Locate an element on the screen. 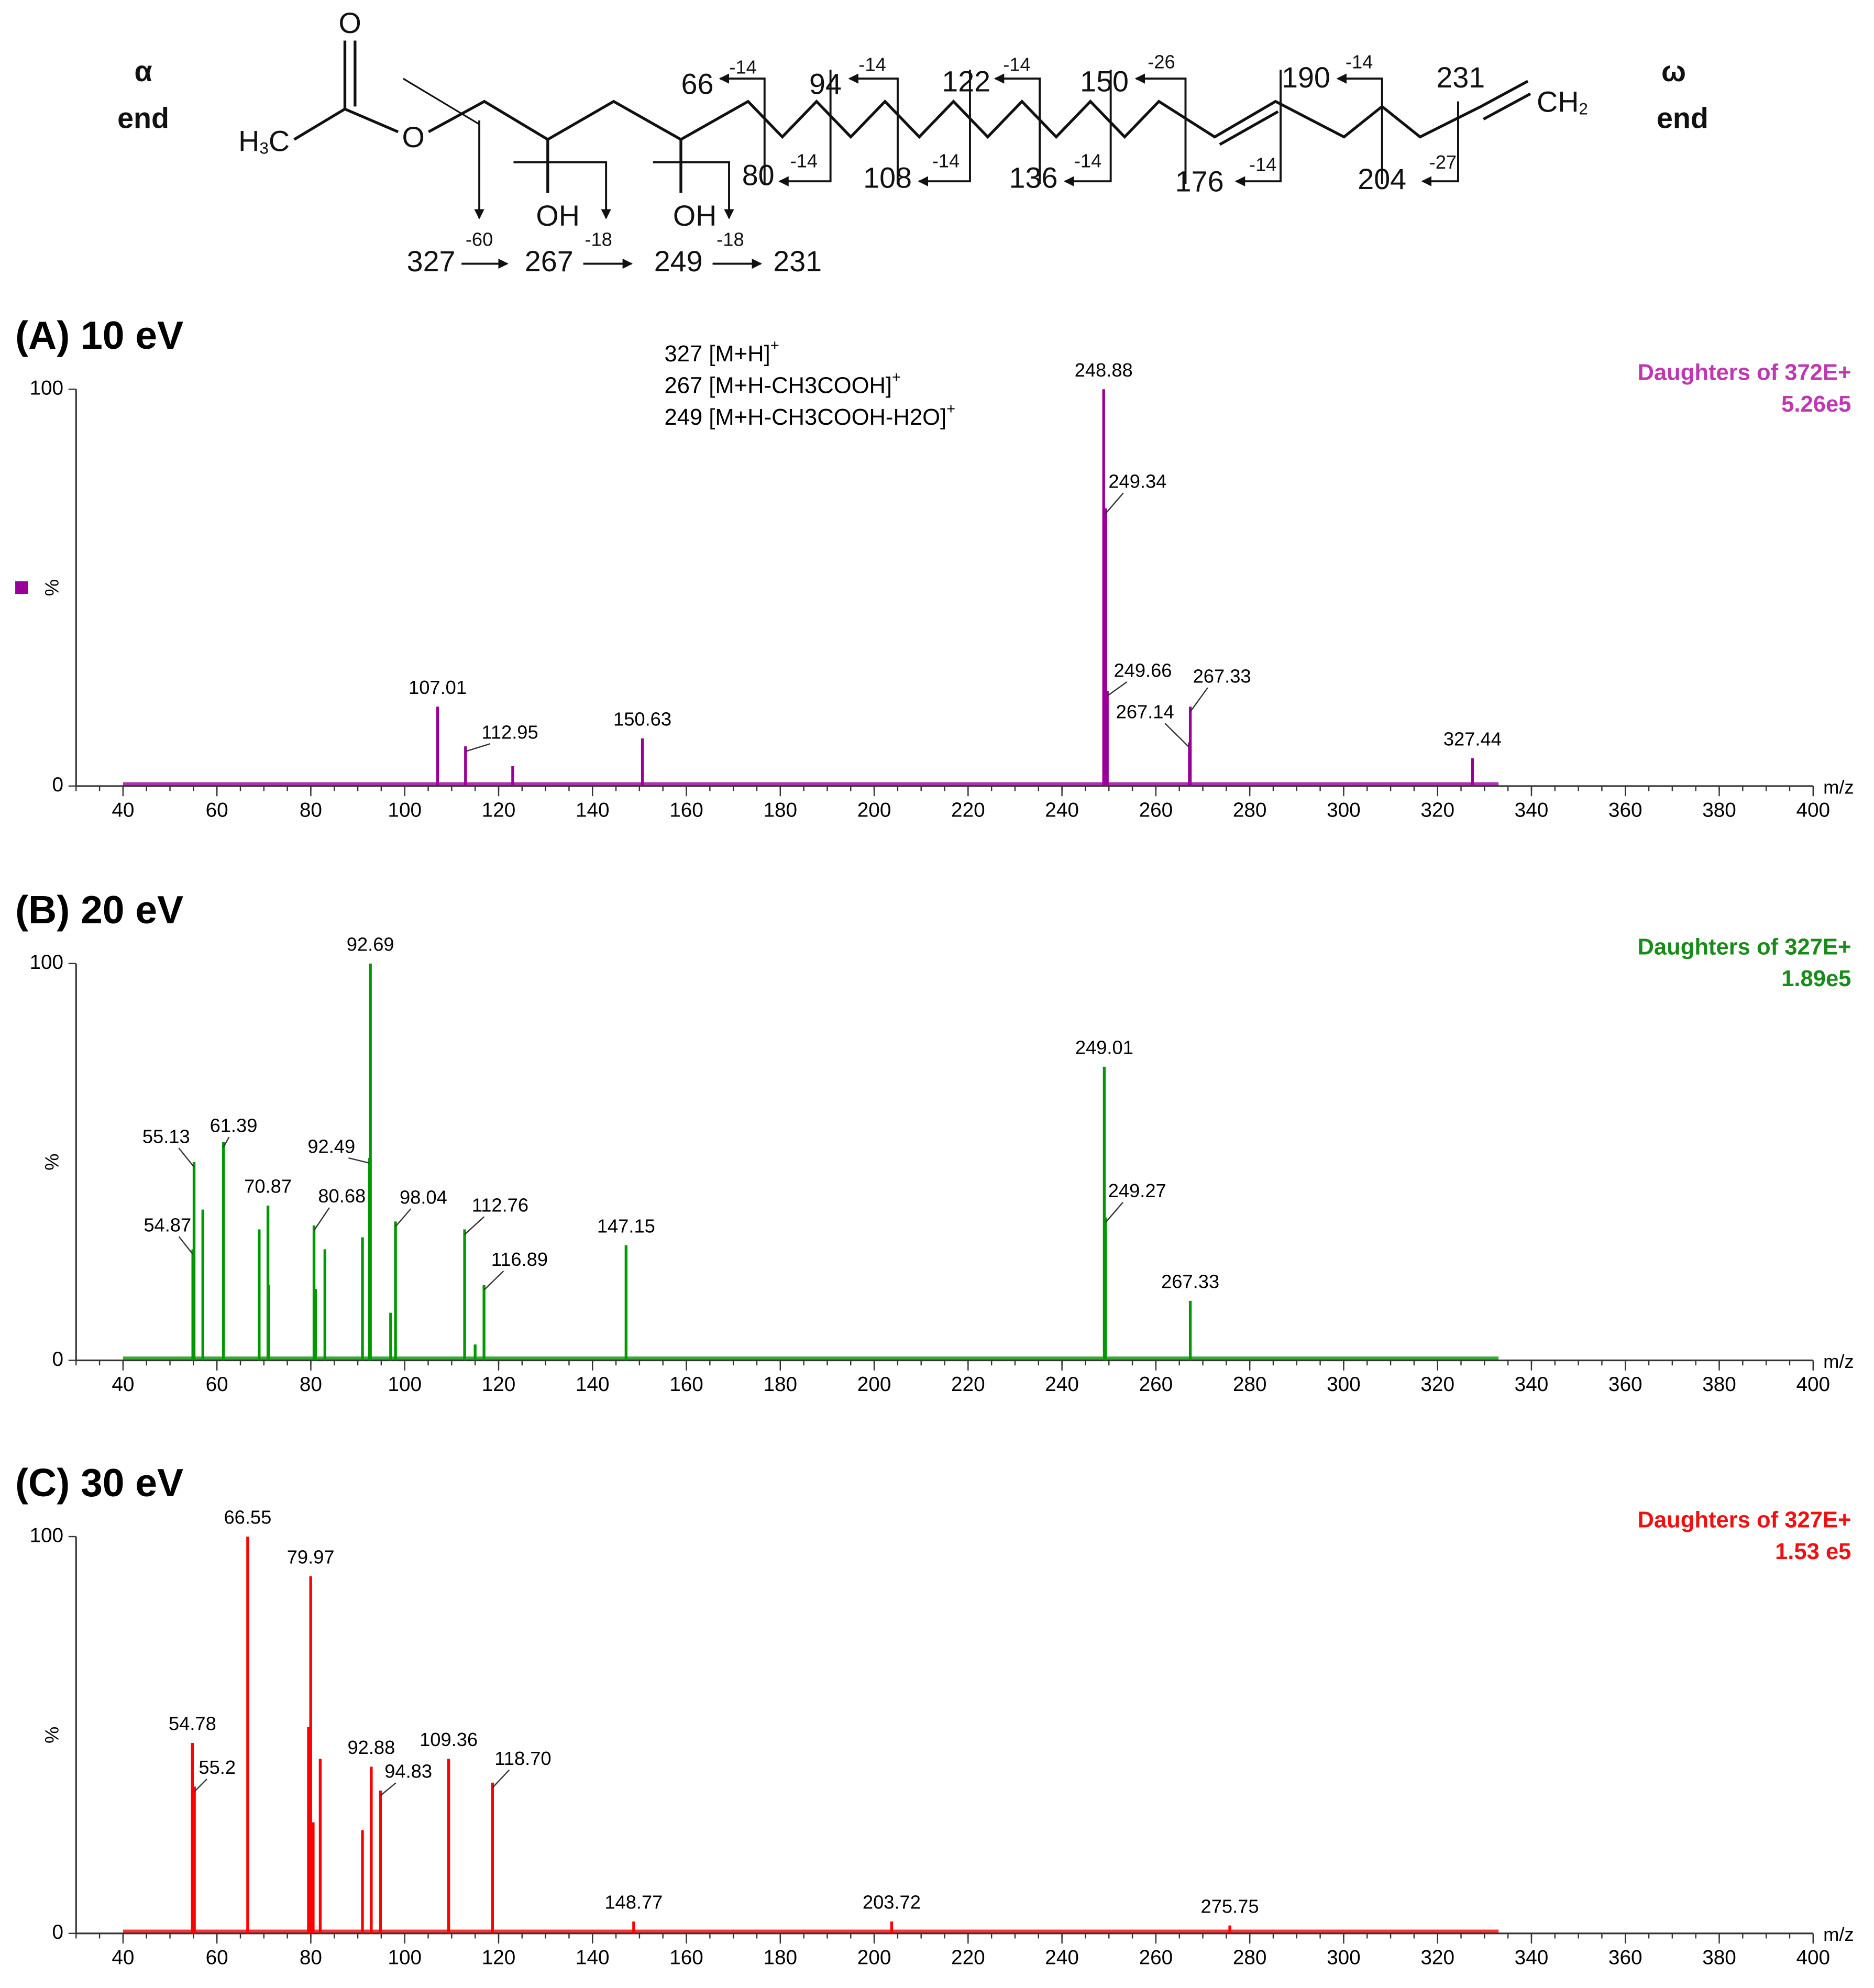  peak-label: 249.01 is located at coordinates (1104, 1047).